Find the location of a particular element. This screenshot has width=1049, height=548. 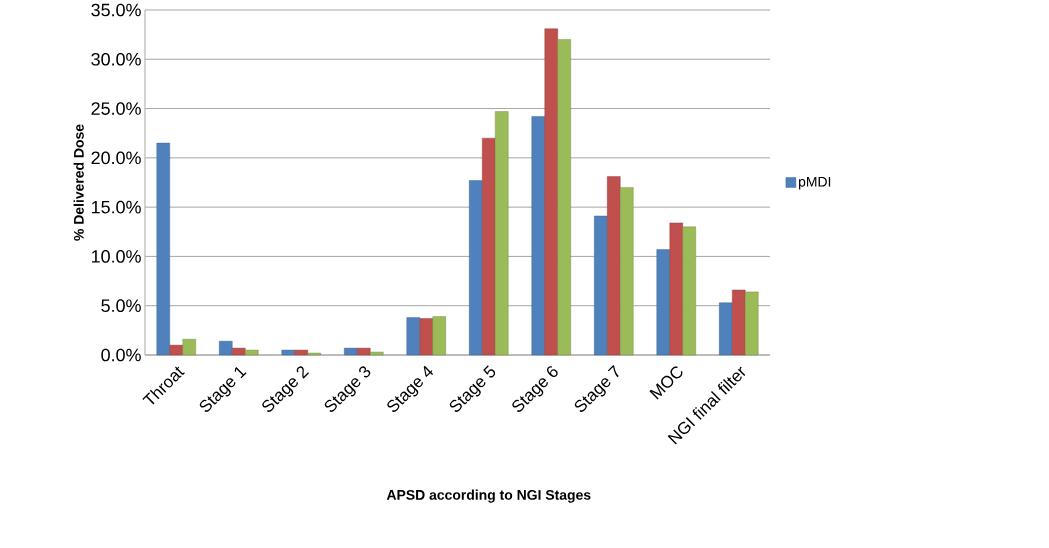

y-tick-label: 5.0% is located at coordinates (121, 306).